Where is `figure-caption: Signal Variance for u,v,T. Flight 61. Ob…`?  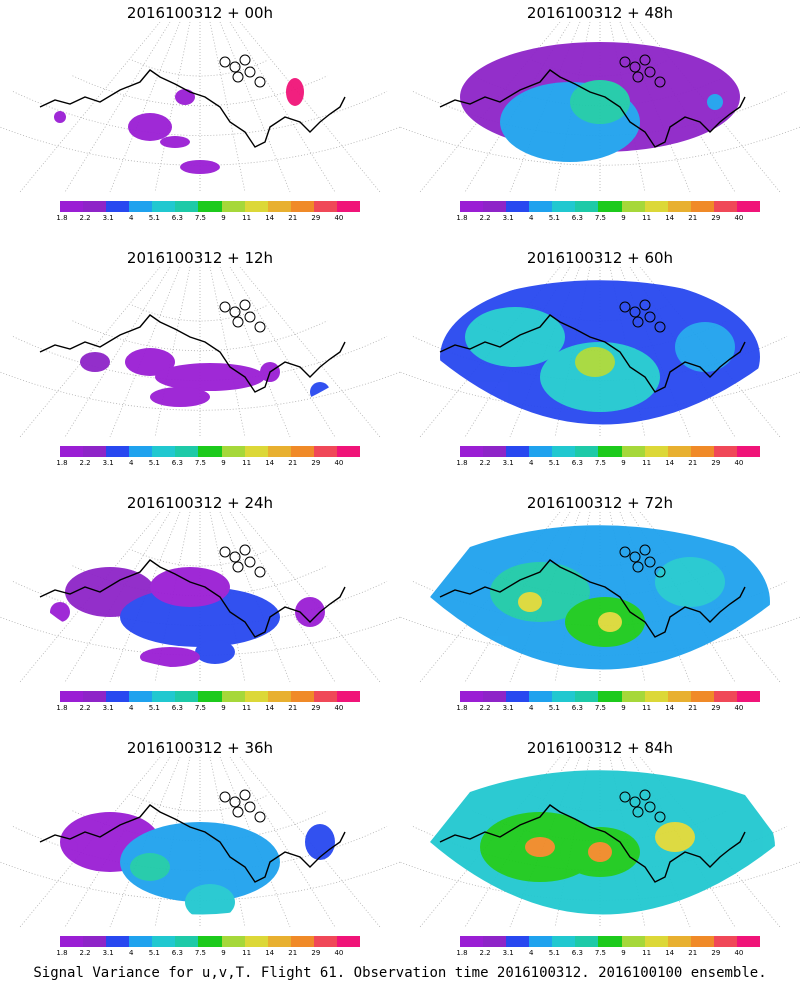 figure-caption: Signal Variance for u,v,T. Flight 61. Ob… is located at coordinates (400, 973).